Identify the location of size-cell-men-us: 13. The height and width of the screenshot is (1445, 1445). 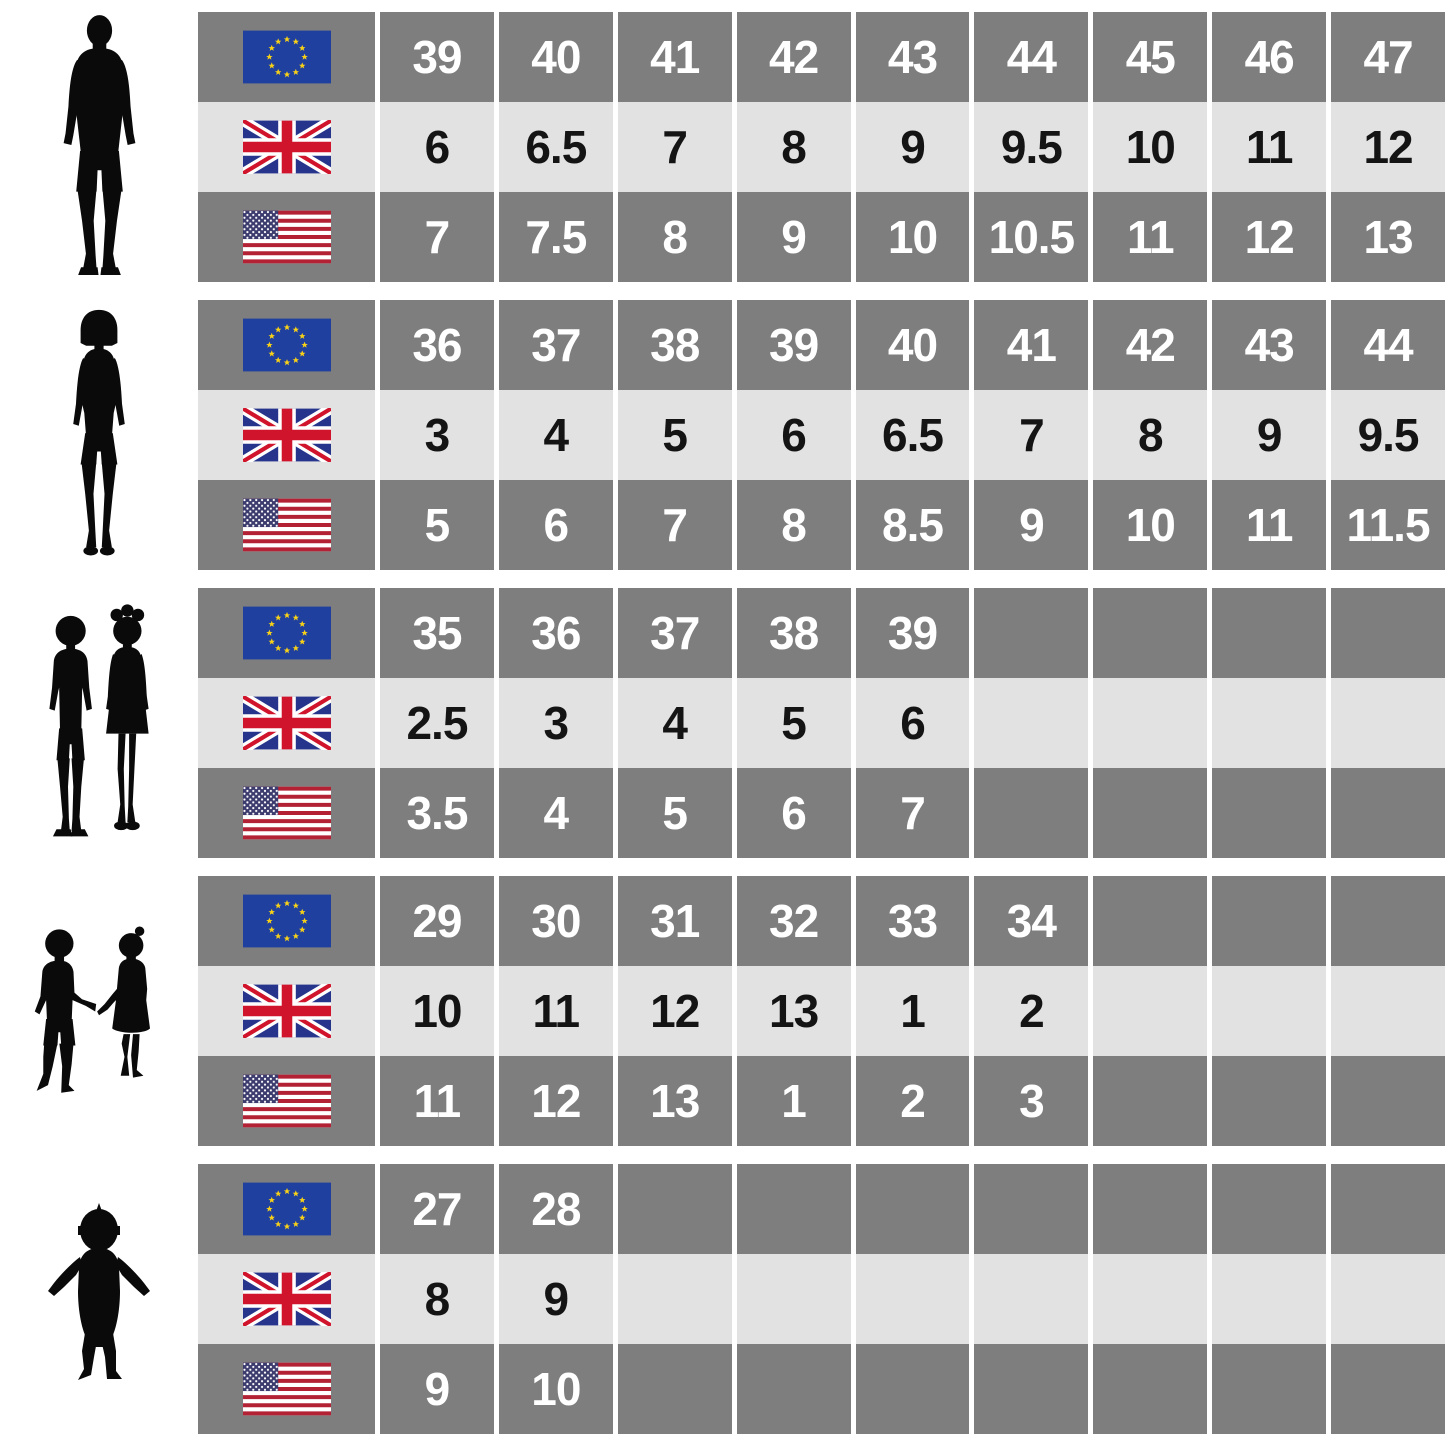
(1388, 237).